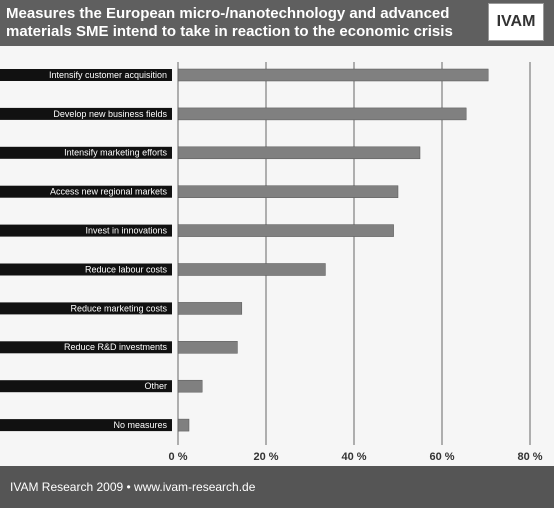 The height and width of the screenshot is (508, 554). Describe the element at coordinates (116, 347) in the screenshot. I see `category-label: Reduce R&D investments` at that location.